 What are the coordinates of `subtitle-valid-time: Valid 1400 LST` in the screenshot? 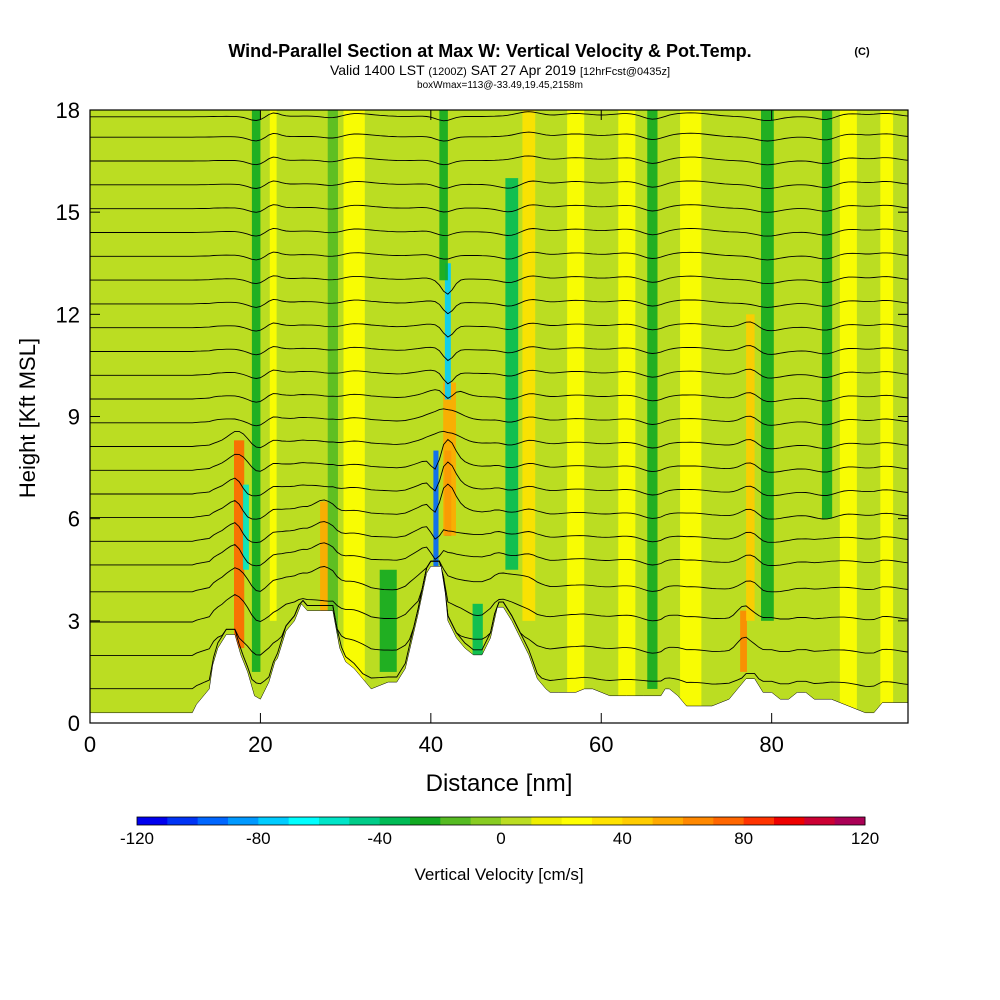 It's located at (377, 70).